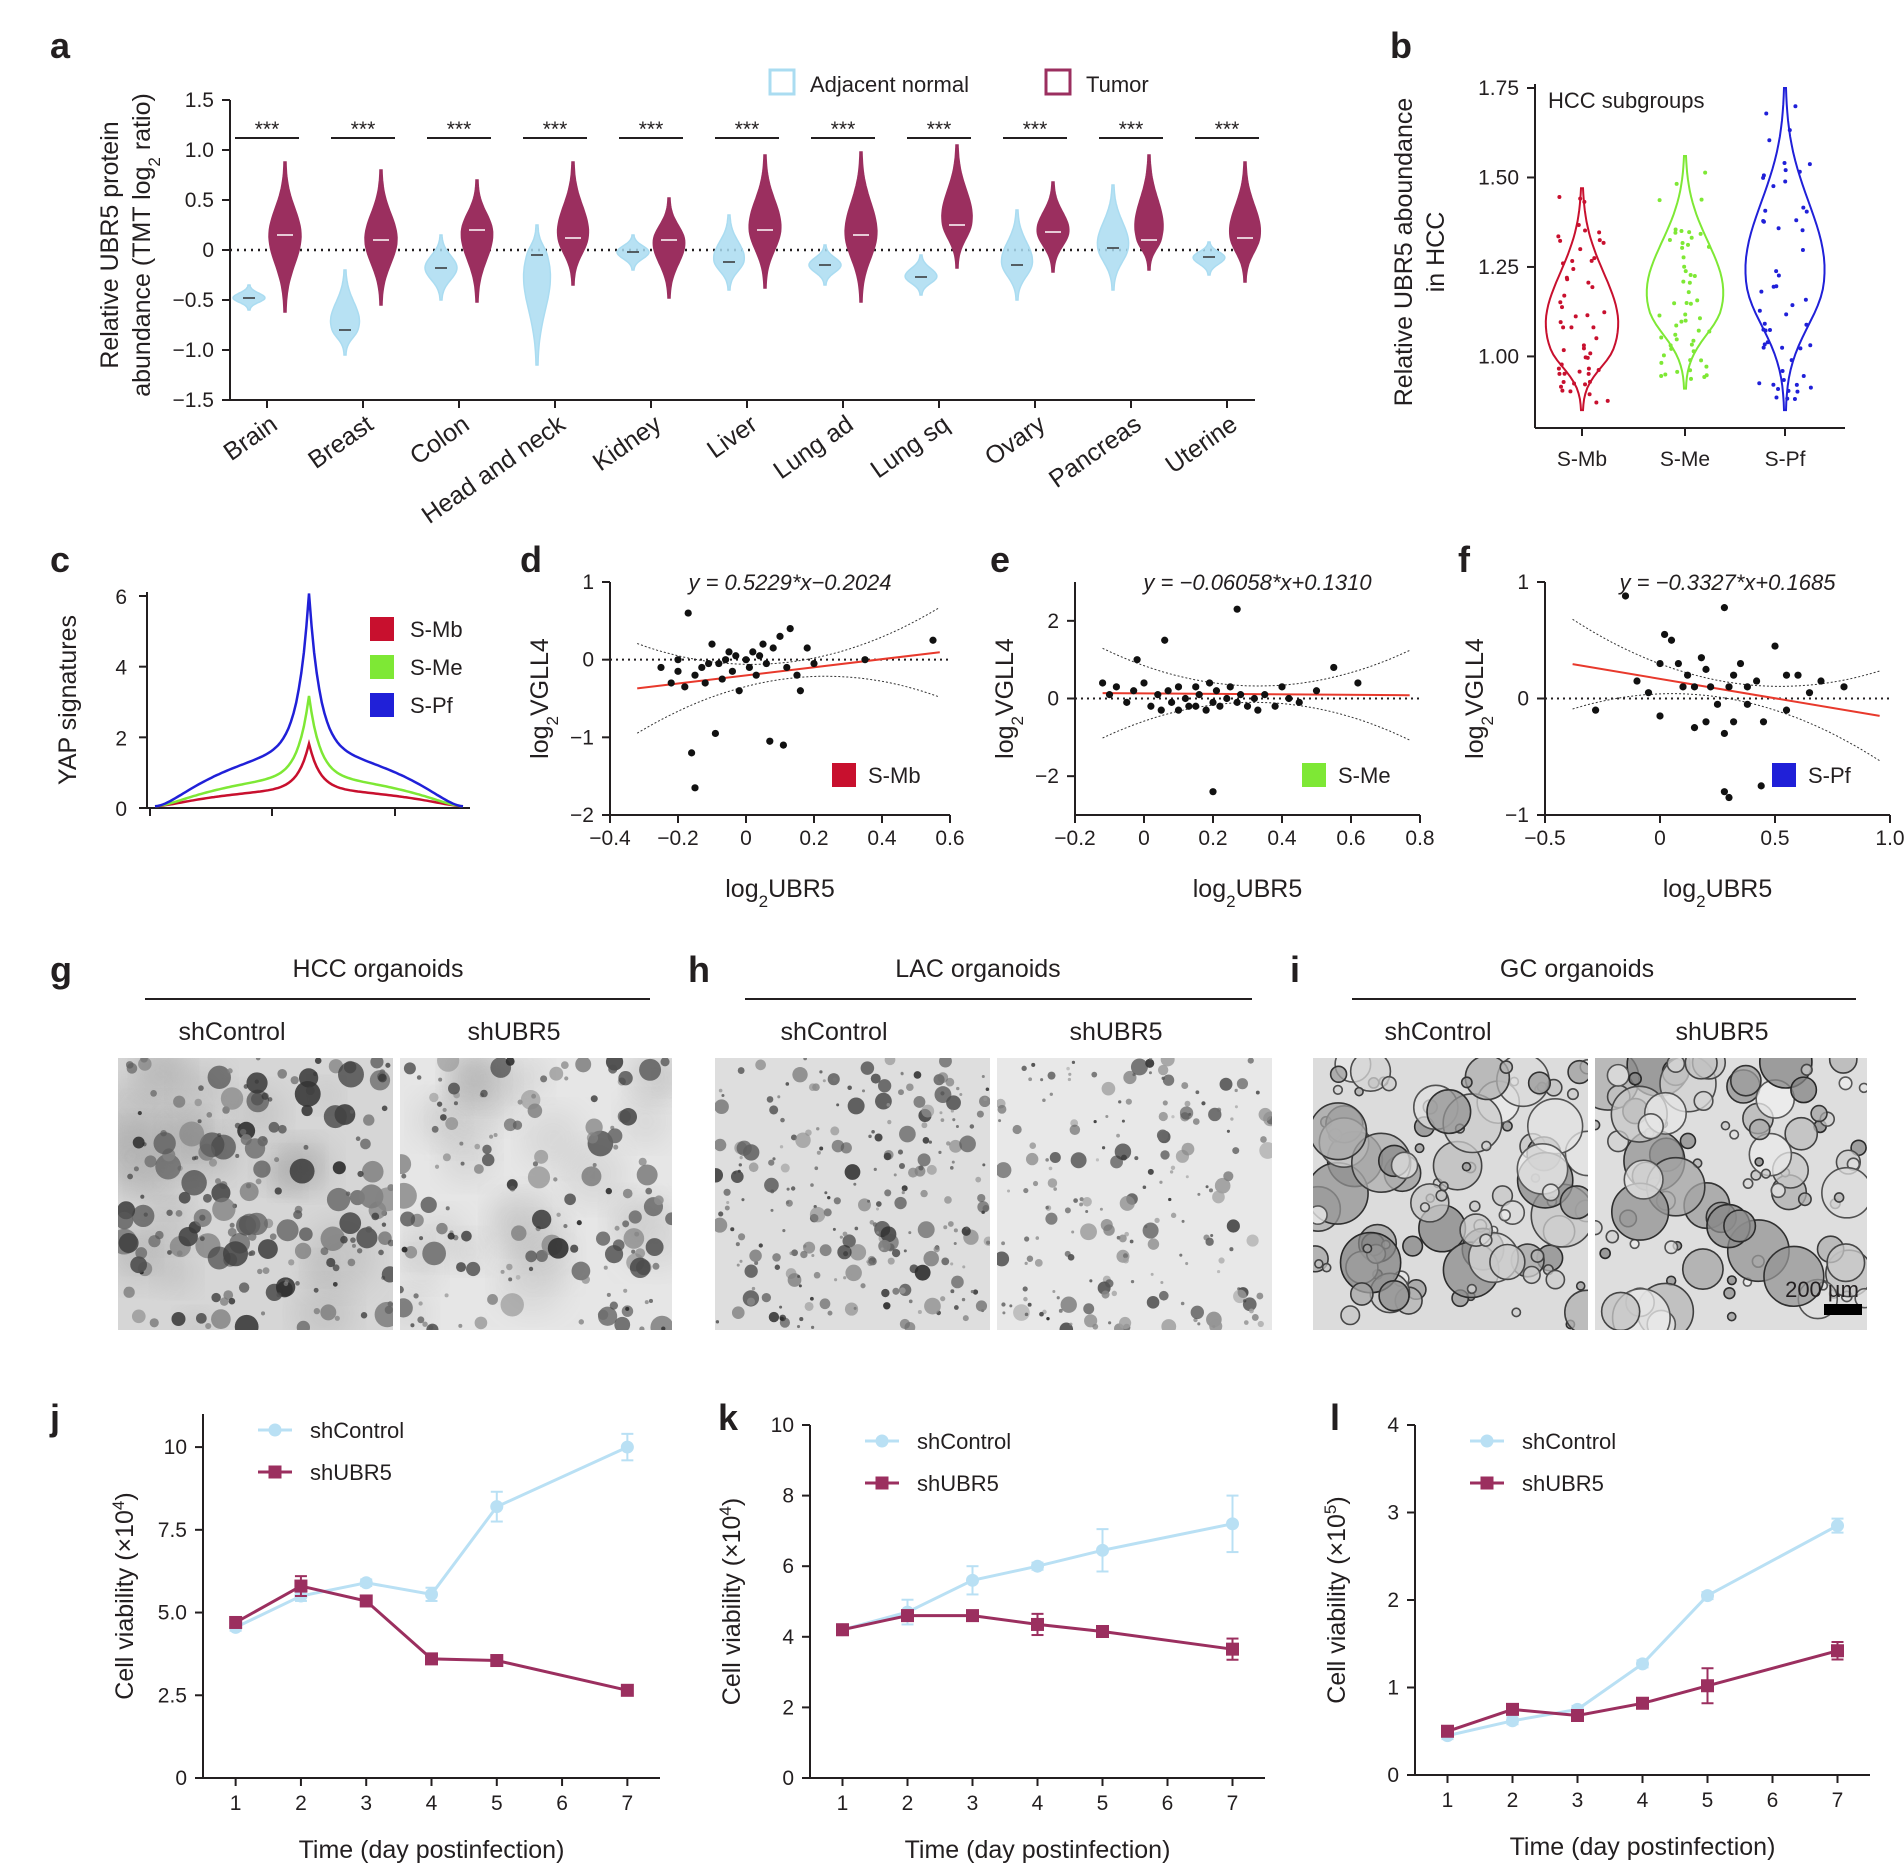  I want to click on organoid-image-lac-shubr5, so click(1134, 1194).